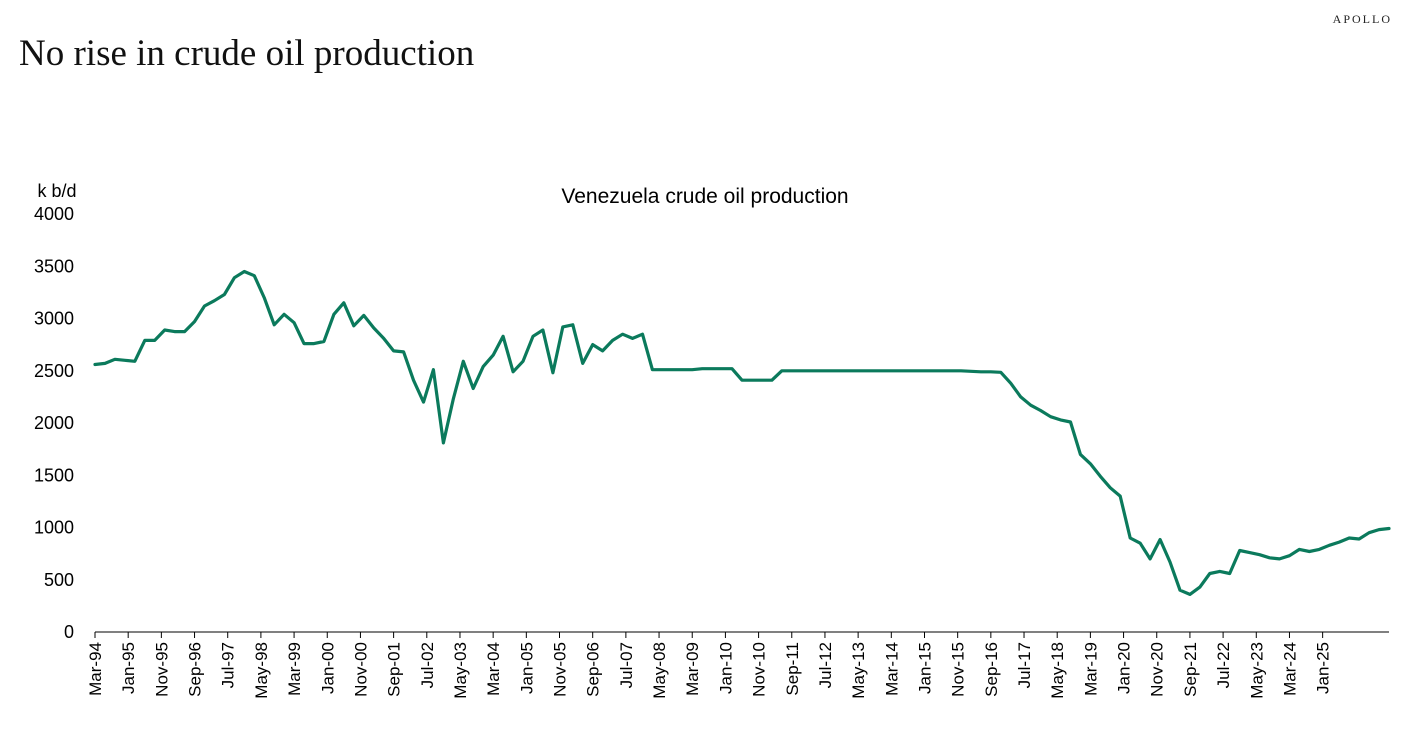 The width and height of the screenshot is (1428, 729). I want to click on chart-title: Venezuela crude oil production, so click(704, 196).